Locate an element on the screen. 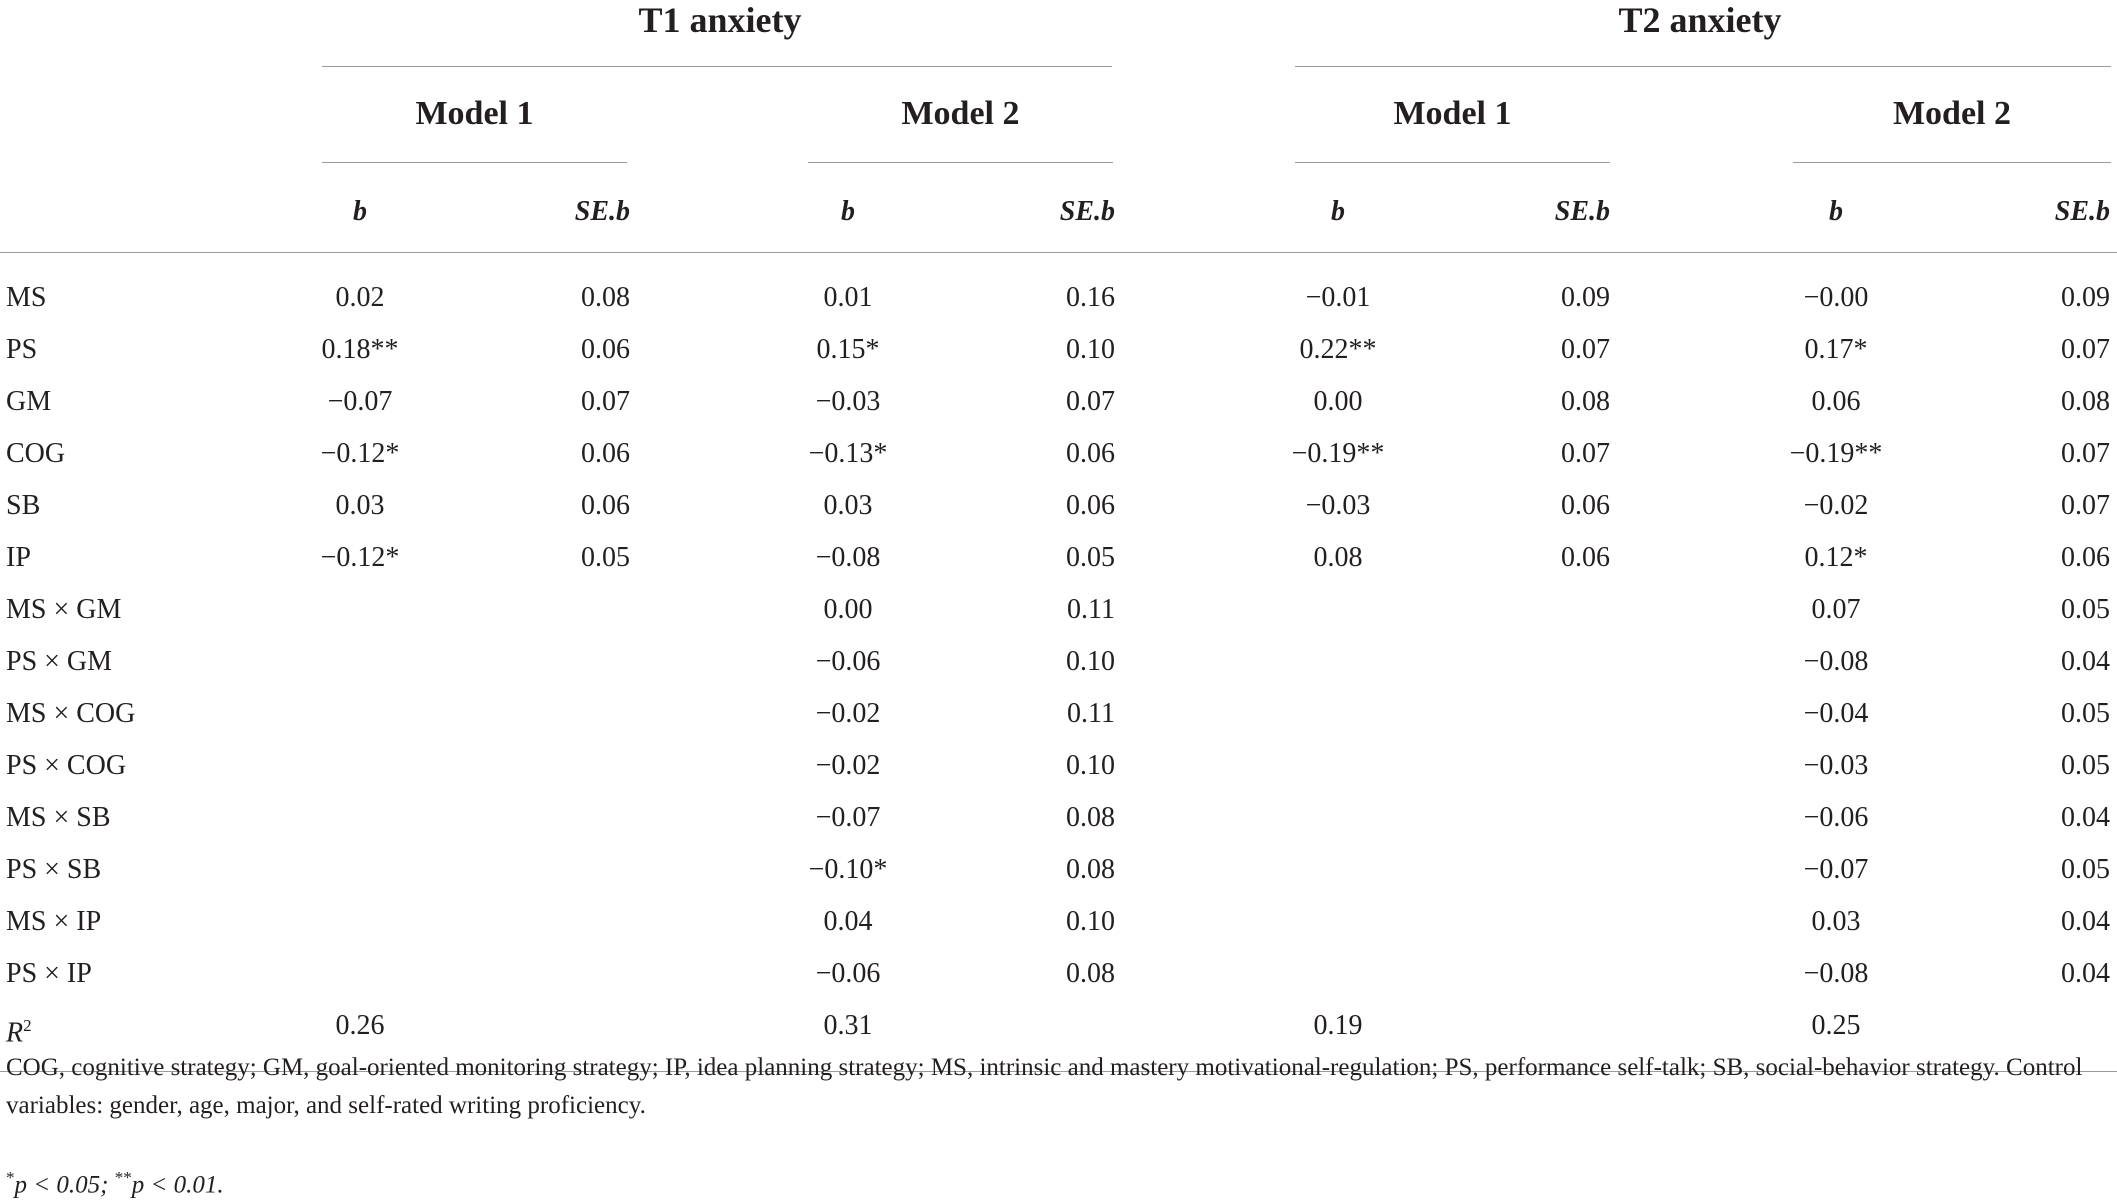  group-rule-t2 is located at coordinates (1703, 66).